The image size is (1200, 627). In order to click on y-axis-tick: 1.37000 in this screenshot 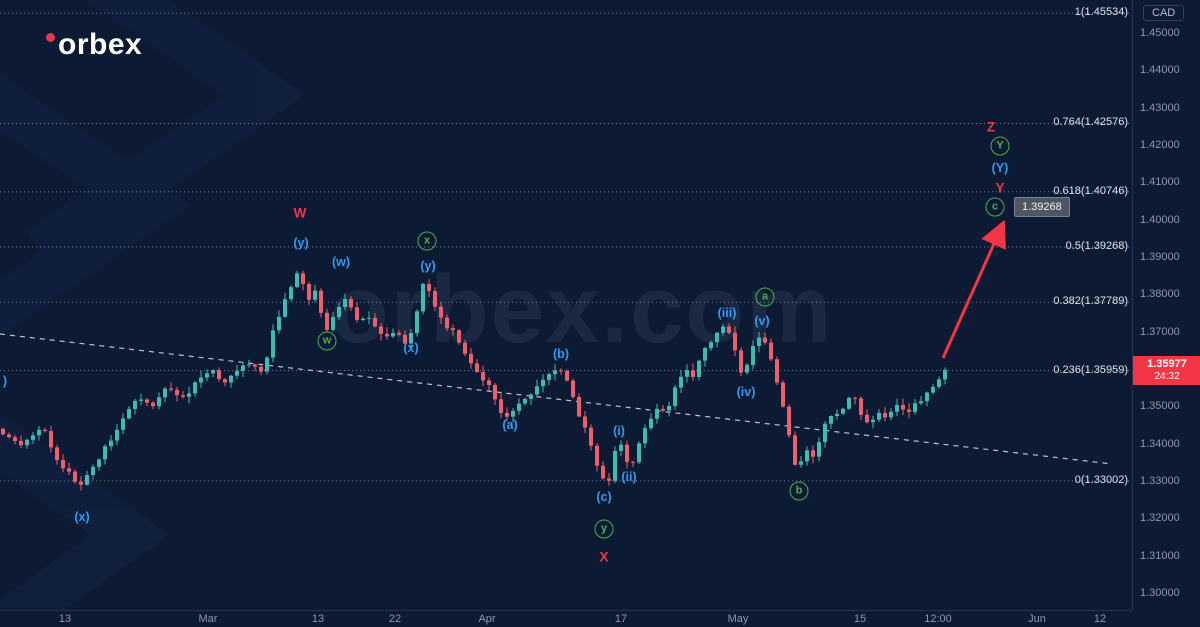, I will do `click(1160, 331)`.